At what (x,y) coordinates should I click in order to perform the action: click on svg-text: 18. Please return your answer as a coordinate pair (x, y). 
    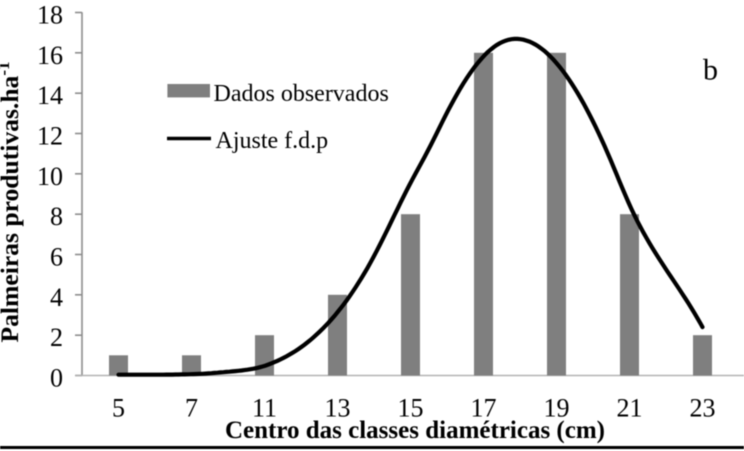
    Looking at the image, I should click on (50, 15).